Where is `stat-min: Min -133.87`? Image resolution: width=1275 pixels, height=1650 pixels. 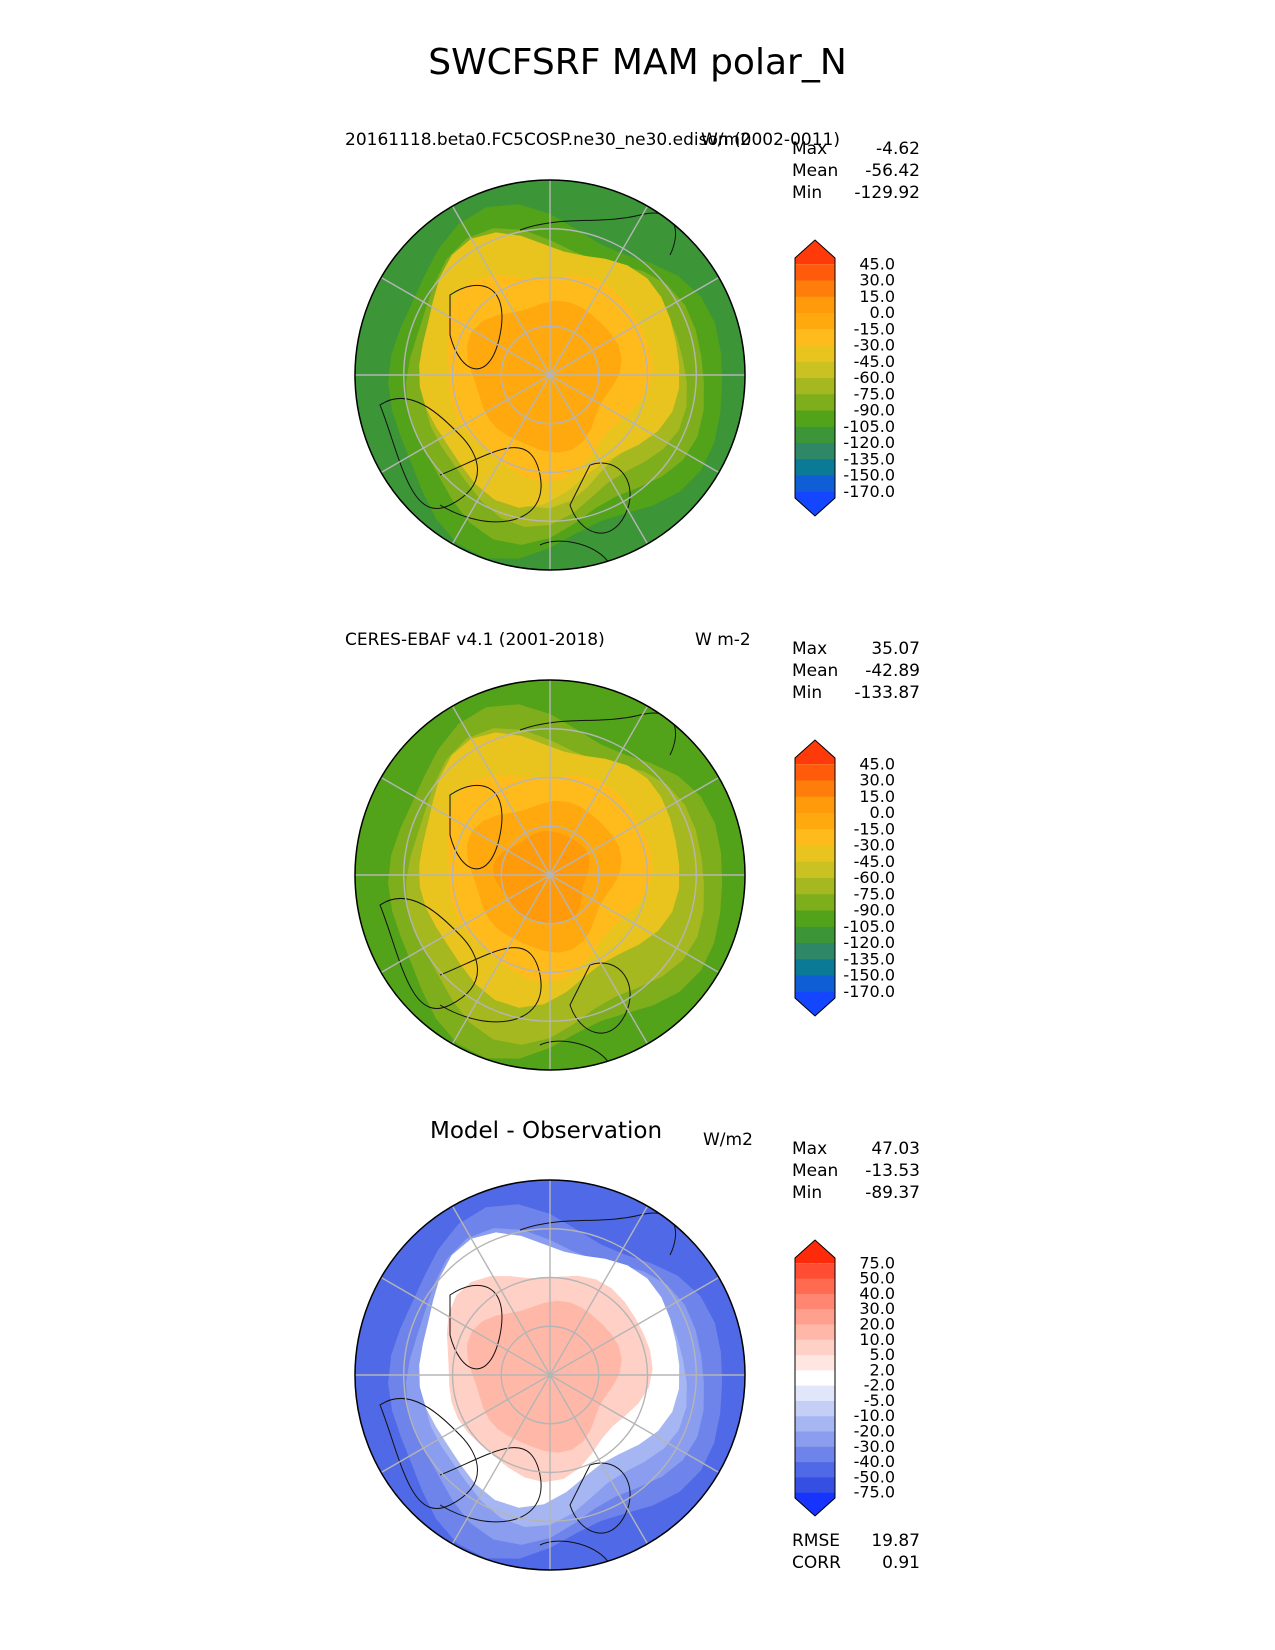
stat-min: Min -133.87 is located at coordinates (856, 693).